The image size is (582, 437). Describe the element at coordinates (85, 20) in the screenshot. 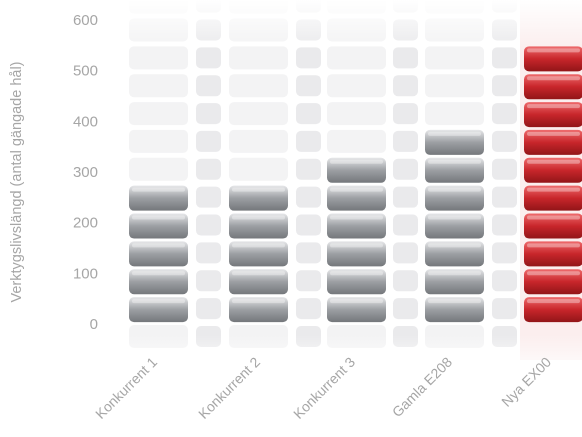

I see `y-tick-label: 600` at that location.